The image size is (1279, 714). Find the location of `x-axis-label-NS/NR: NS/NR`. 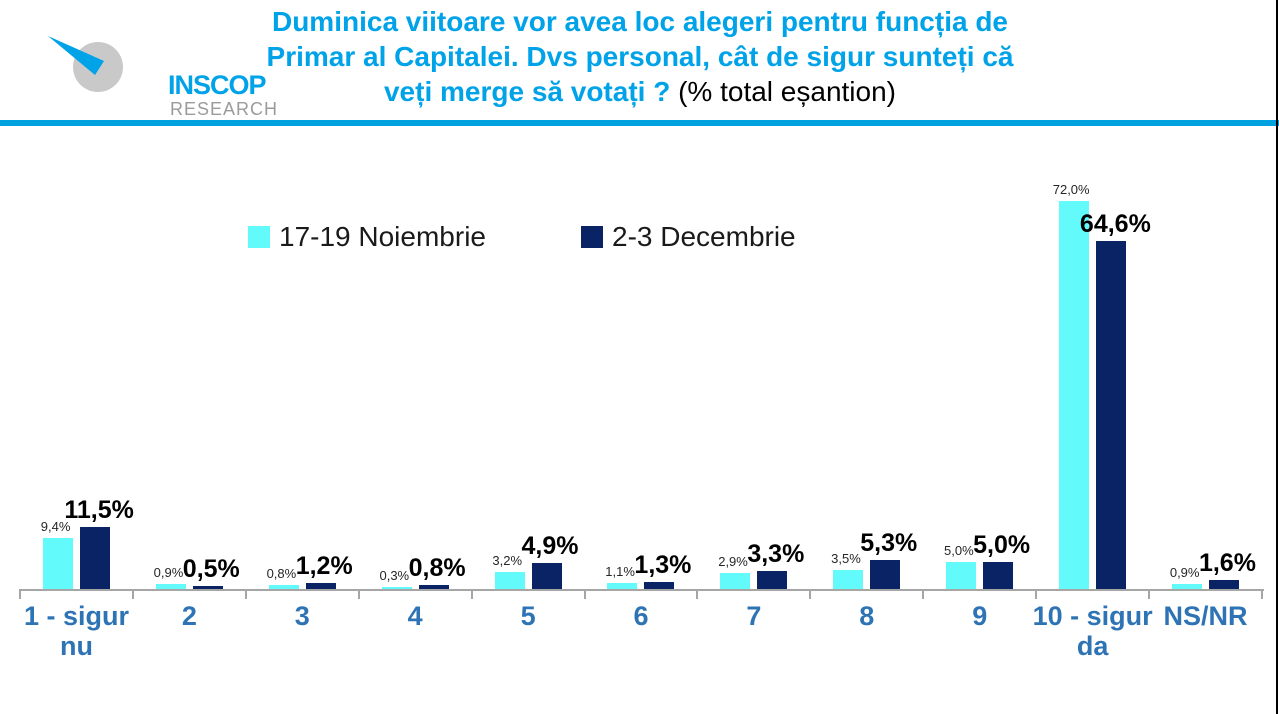

x-axis-label-NS/NR: NS/NR is located at coordinates (1205, 616).